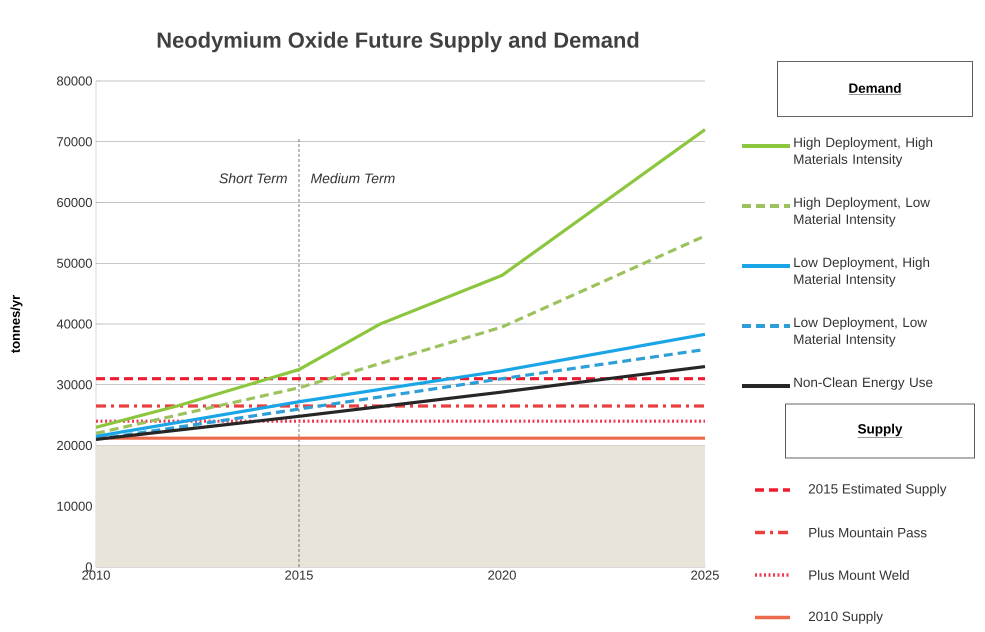 The image size is (985, 632). Describe the element at coordinates (89, 567) in the screenshot. I see `y-tick-label: 0` at that location.